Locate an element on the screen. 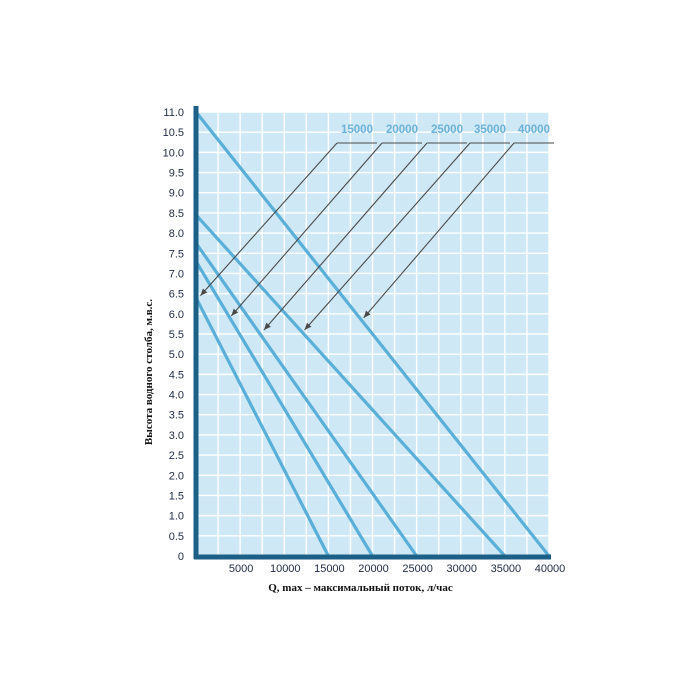 The width and height of the screenshot is (700, 700). y-tick-label: 7.0 is located at coordinates (176, 274).